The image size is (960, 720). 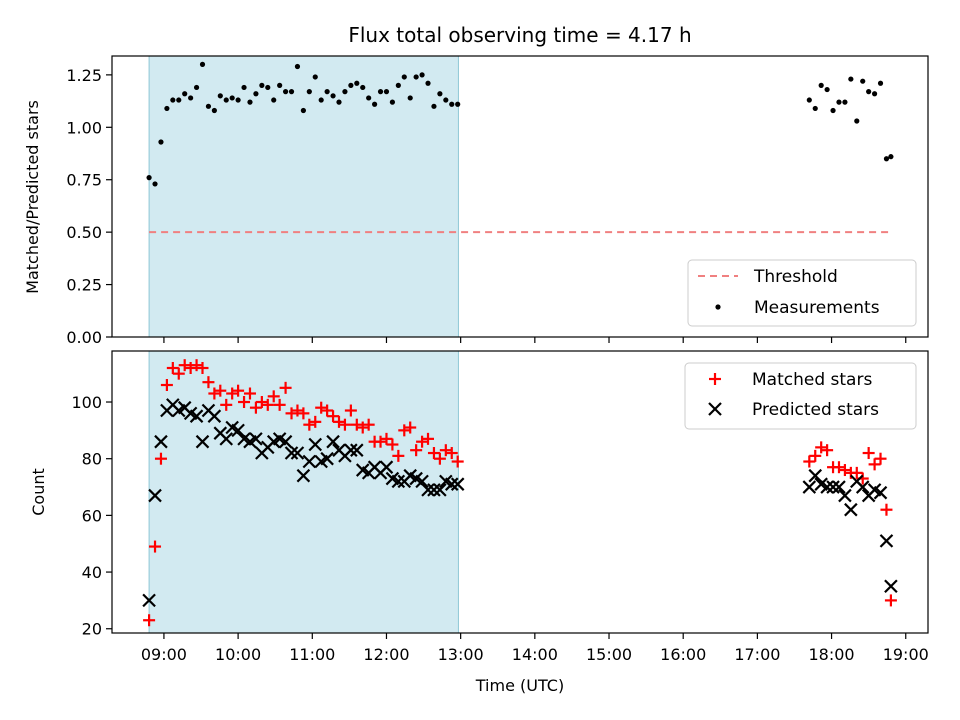 I want to click on x-tick-label: 09:00, so click(x=164, y=654).